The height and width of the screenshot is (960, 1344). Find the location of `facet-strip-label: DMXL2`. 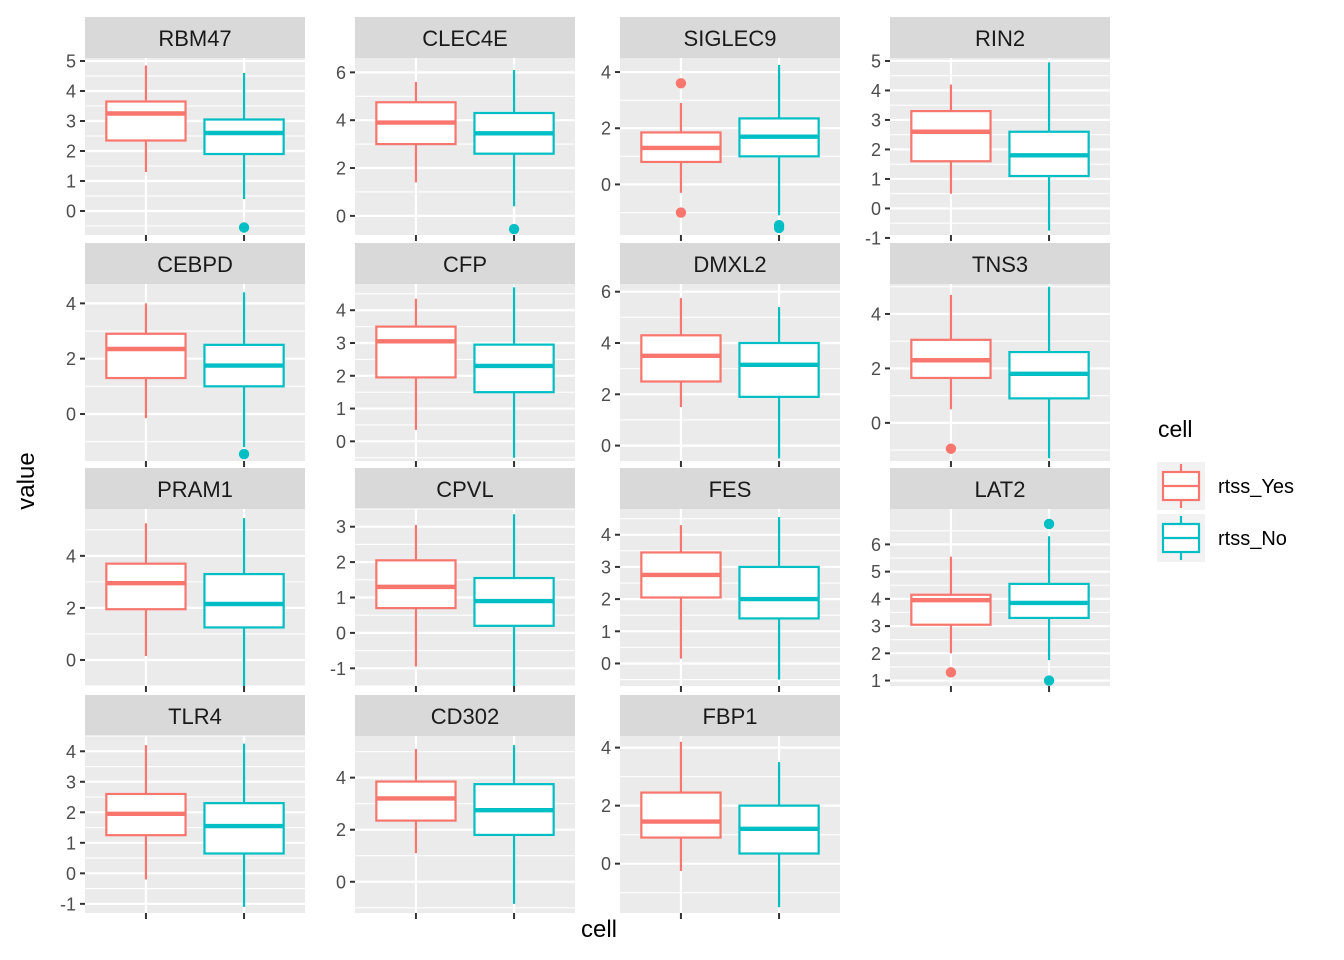

facet-strip-label: DMXL2 is located at coordinates (729, 264).